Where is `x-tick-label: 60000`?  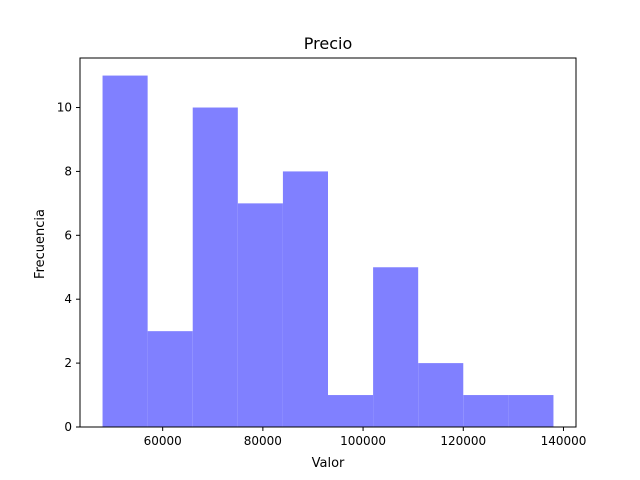
x-tick-label: 60000 is located at coordinates (163, 441).